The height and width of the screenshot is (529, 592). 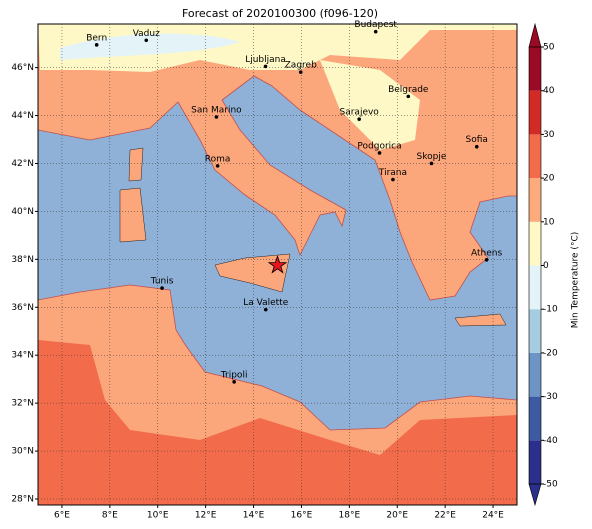 What do you see at coordinates (216, 110) in the screenshot?
I see `city-label: San Marino` at bounding box center [216, 110].